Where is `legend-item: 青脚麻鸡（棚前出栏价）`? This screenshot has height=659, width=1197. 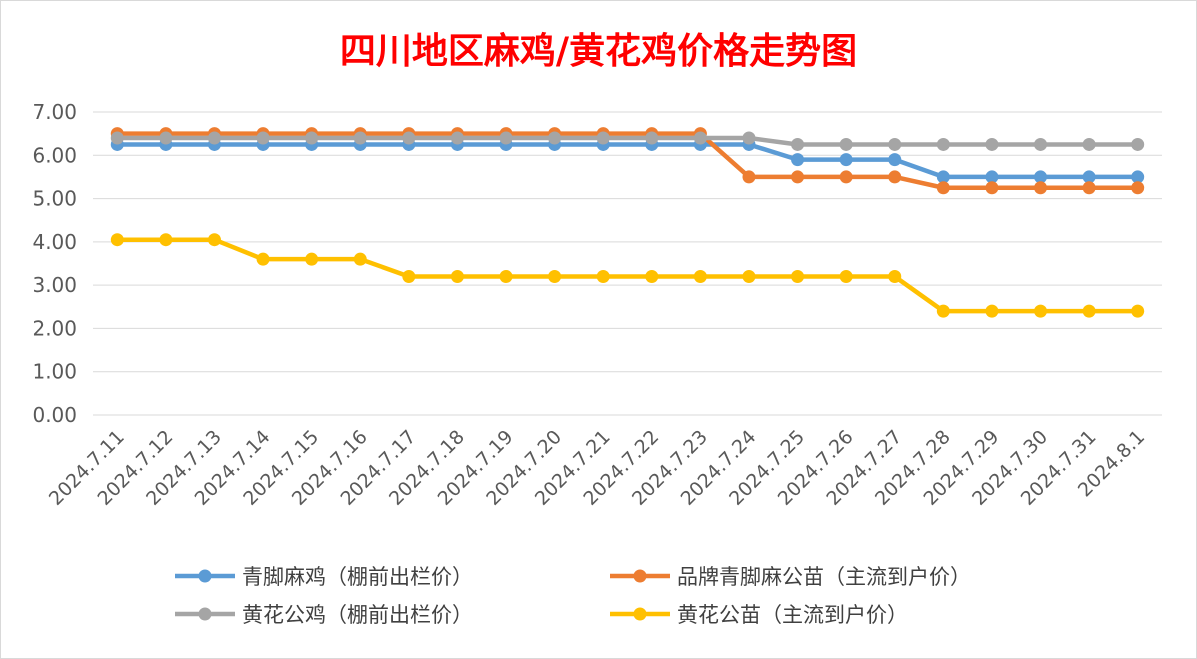 legend-item: 青脚麻鸡（棚前出栏价） is located at coordinates (324, 577).